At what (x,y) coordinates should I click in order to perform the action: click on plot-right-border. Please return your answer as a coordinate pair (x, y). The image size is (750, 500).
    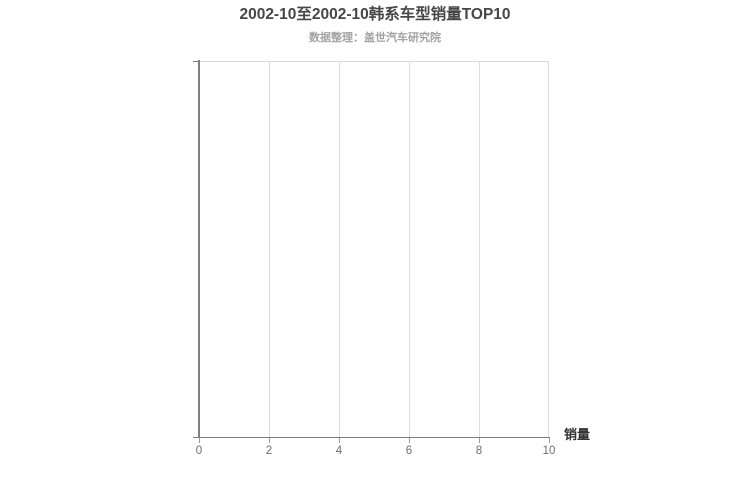
    Looking at the image, I should click on (548, 249).